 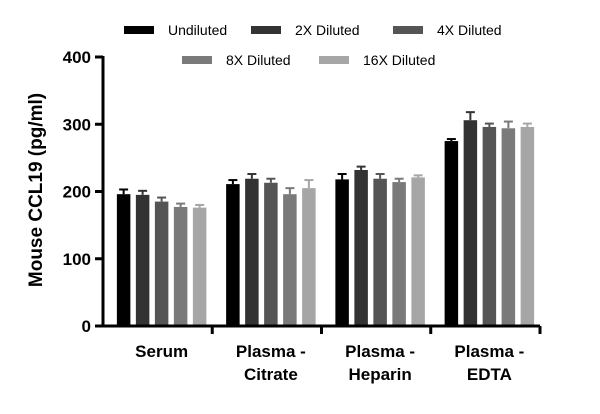 What do you see at coordinates (399, 60) in the screenshot?
I see `legend-label: 16X Diluted` at bounding box center [399, 60].